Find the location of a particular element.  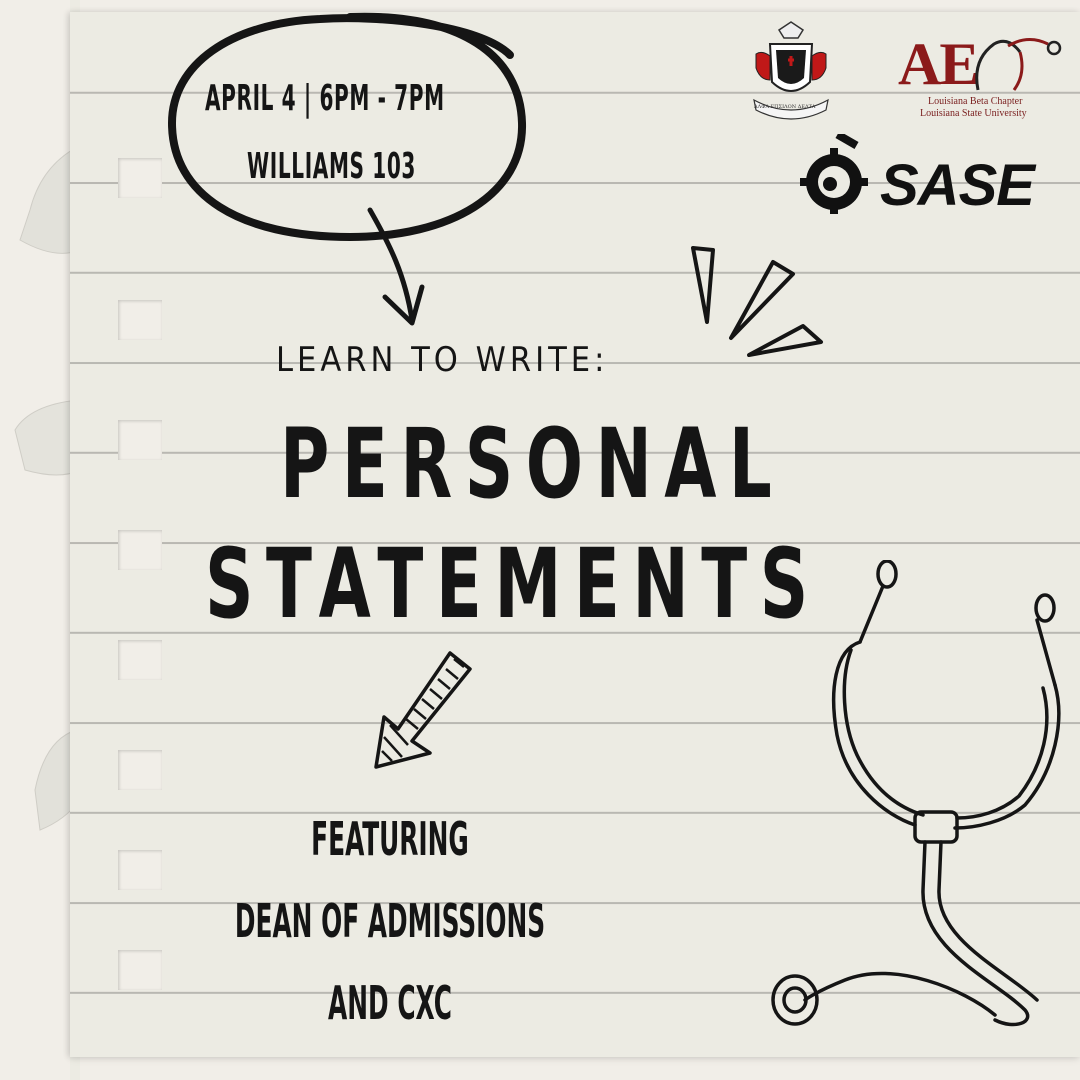

event-location: WILLIAMS 103 is located at coordinates (332, 166).